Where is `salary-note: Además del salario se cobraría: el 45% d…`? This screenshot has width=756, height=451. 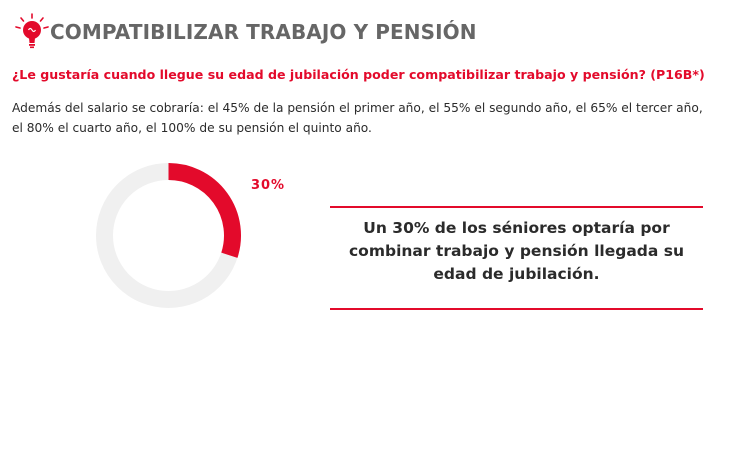
salary-note: Además del salario se cobraría: el 45% d… is located at coordinates (382, 118).